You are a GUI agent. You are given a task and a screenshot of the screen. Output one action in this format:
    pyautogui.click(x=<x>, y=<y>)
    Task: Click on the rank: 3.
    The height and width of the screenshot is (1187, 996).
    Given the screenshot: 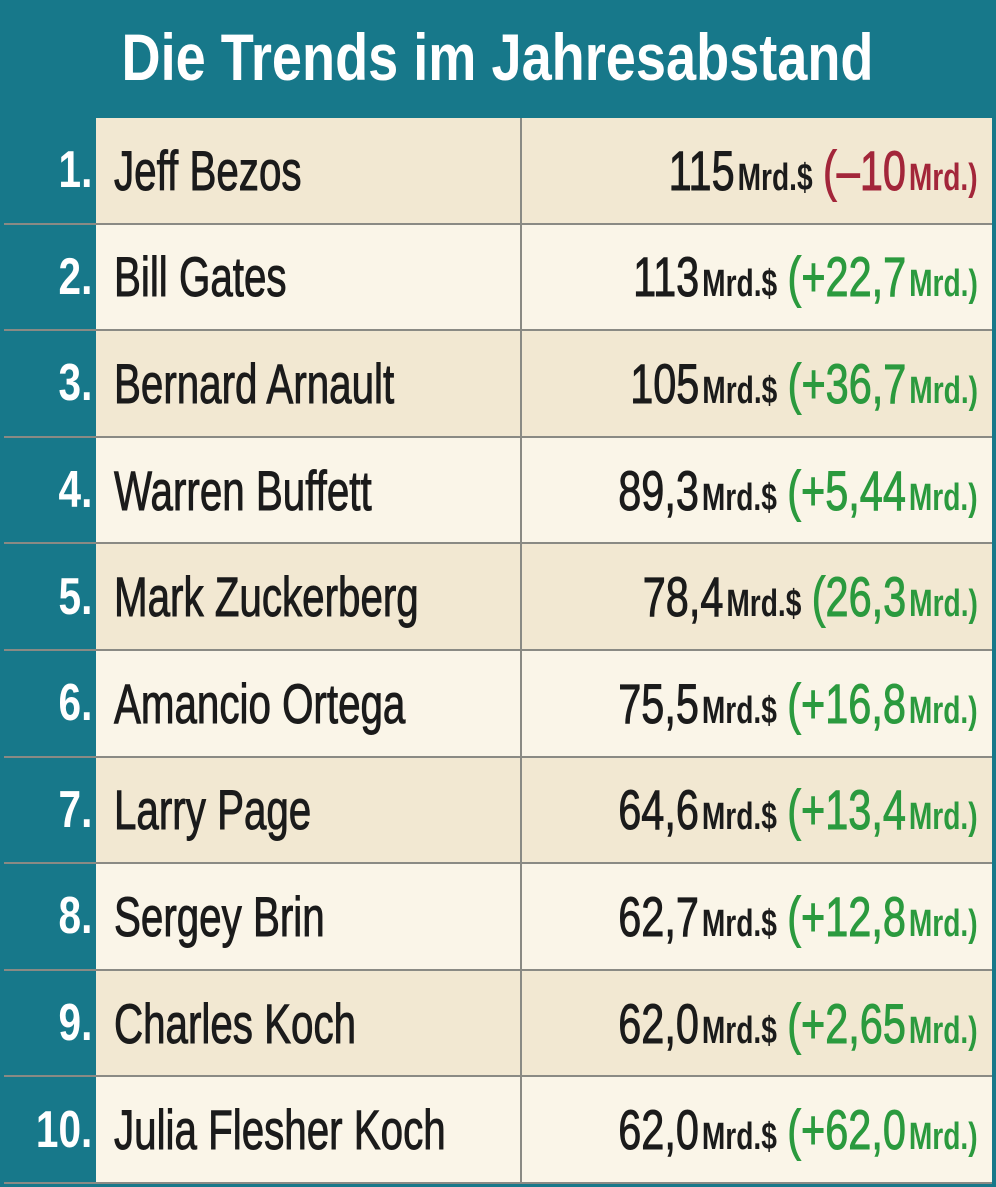 What is the action you would take?
    pyautogui.click(x=75, y=383)
    